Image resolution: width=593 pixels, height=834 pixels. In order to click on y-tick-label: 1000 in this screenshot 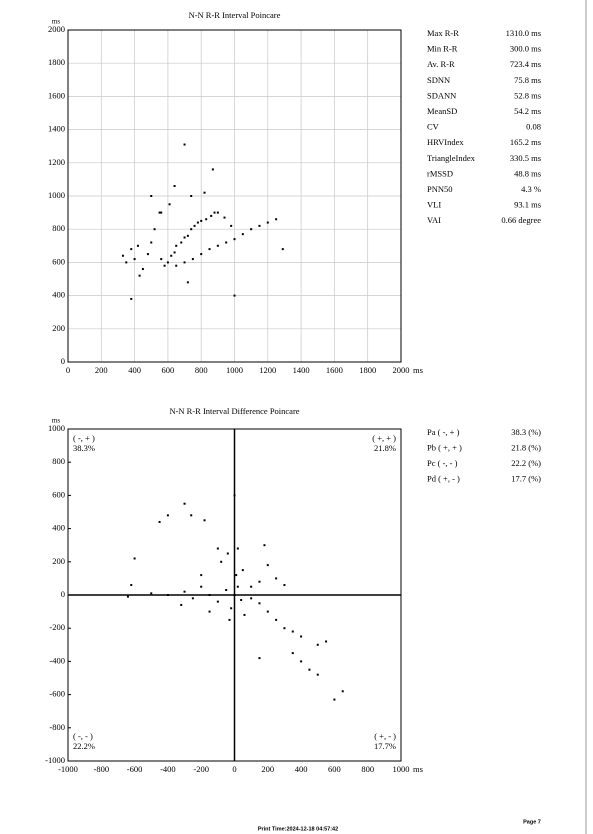, I will do `click(56, 195)`.